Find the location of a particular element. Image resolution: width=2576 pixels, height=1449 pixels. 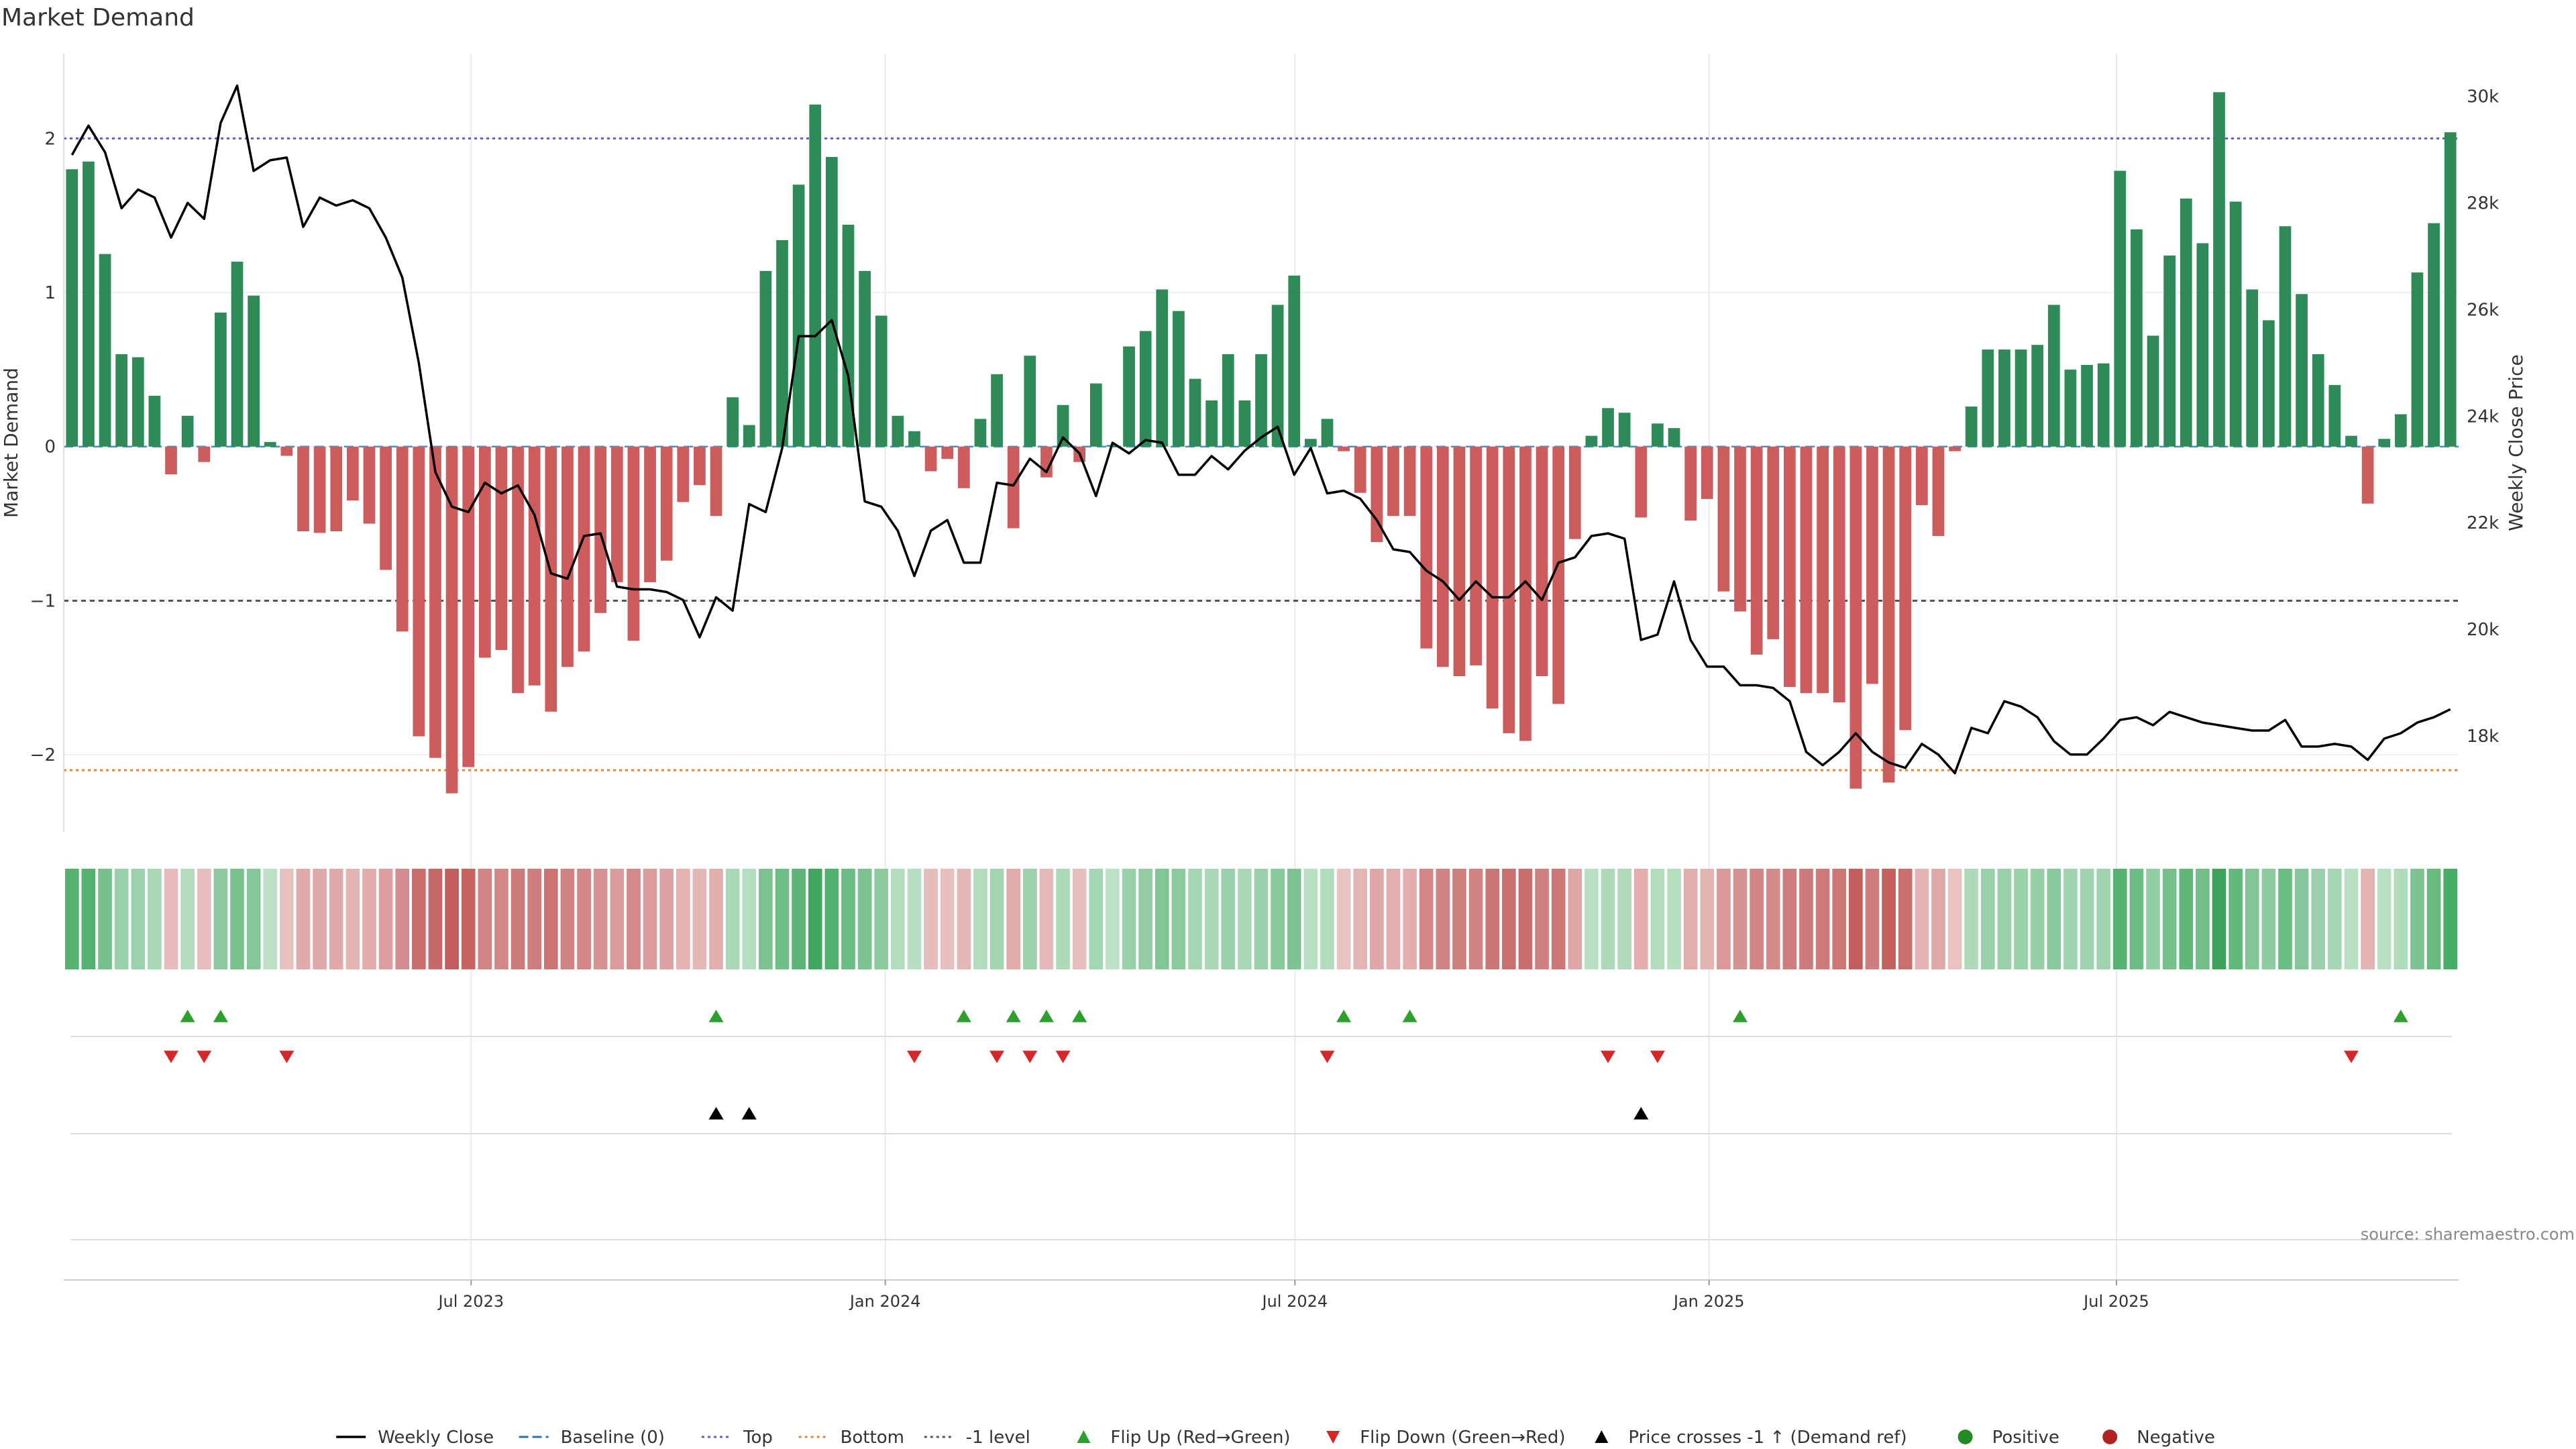

legend-item: Baseline (0) is located at coordinates (592, 1438).